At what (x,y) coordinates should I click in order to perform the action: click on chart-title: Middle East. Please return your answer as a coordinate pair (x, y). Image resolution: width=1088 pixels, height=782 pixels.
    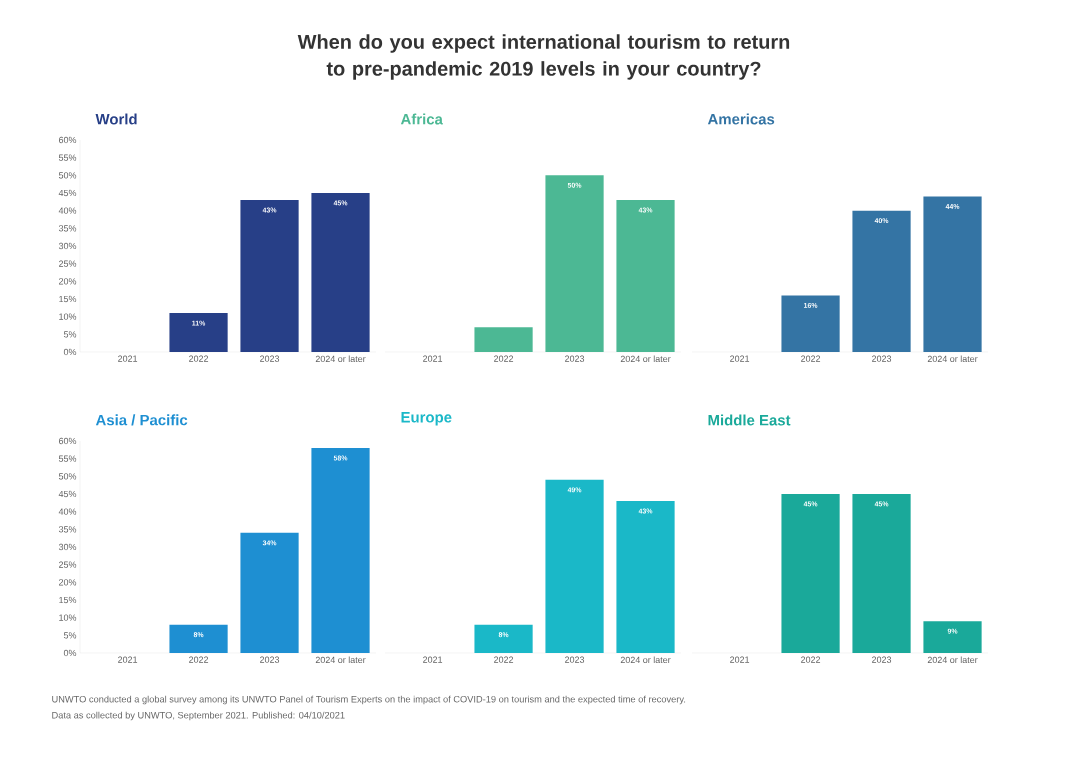
    Looking at the image, I should click on (749, 420).